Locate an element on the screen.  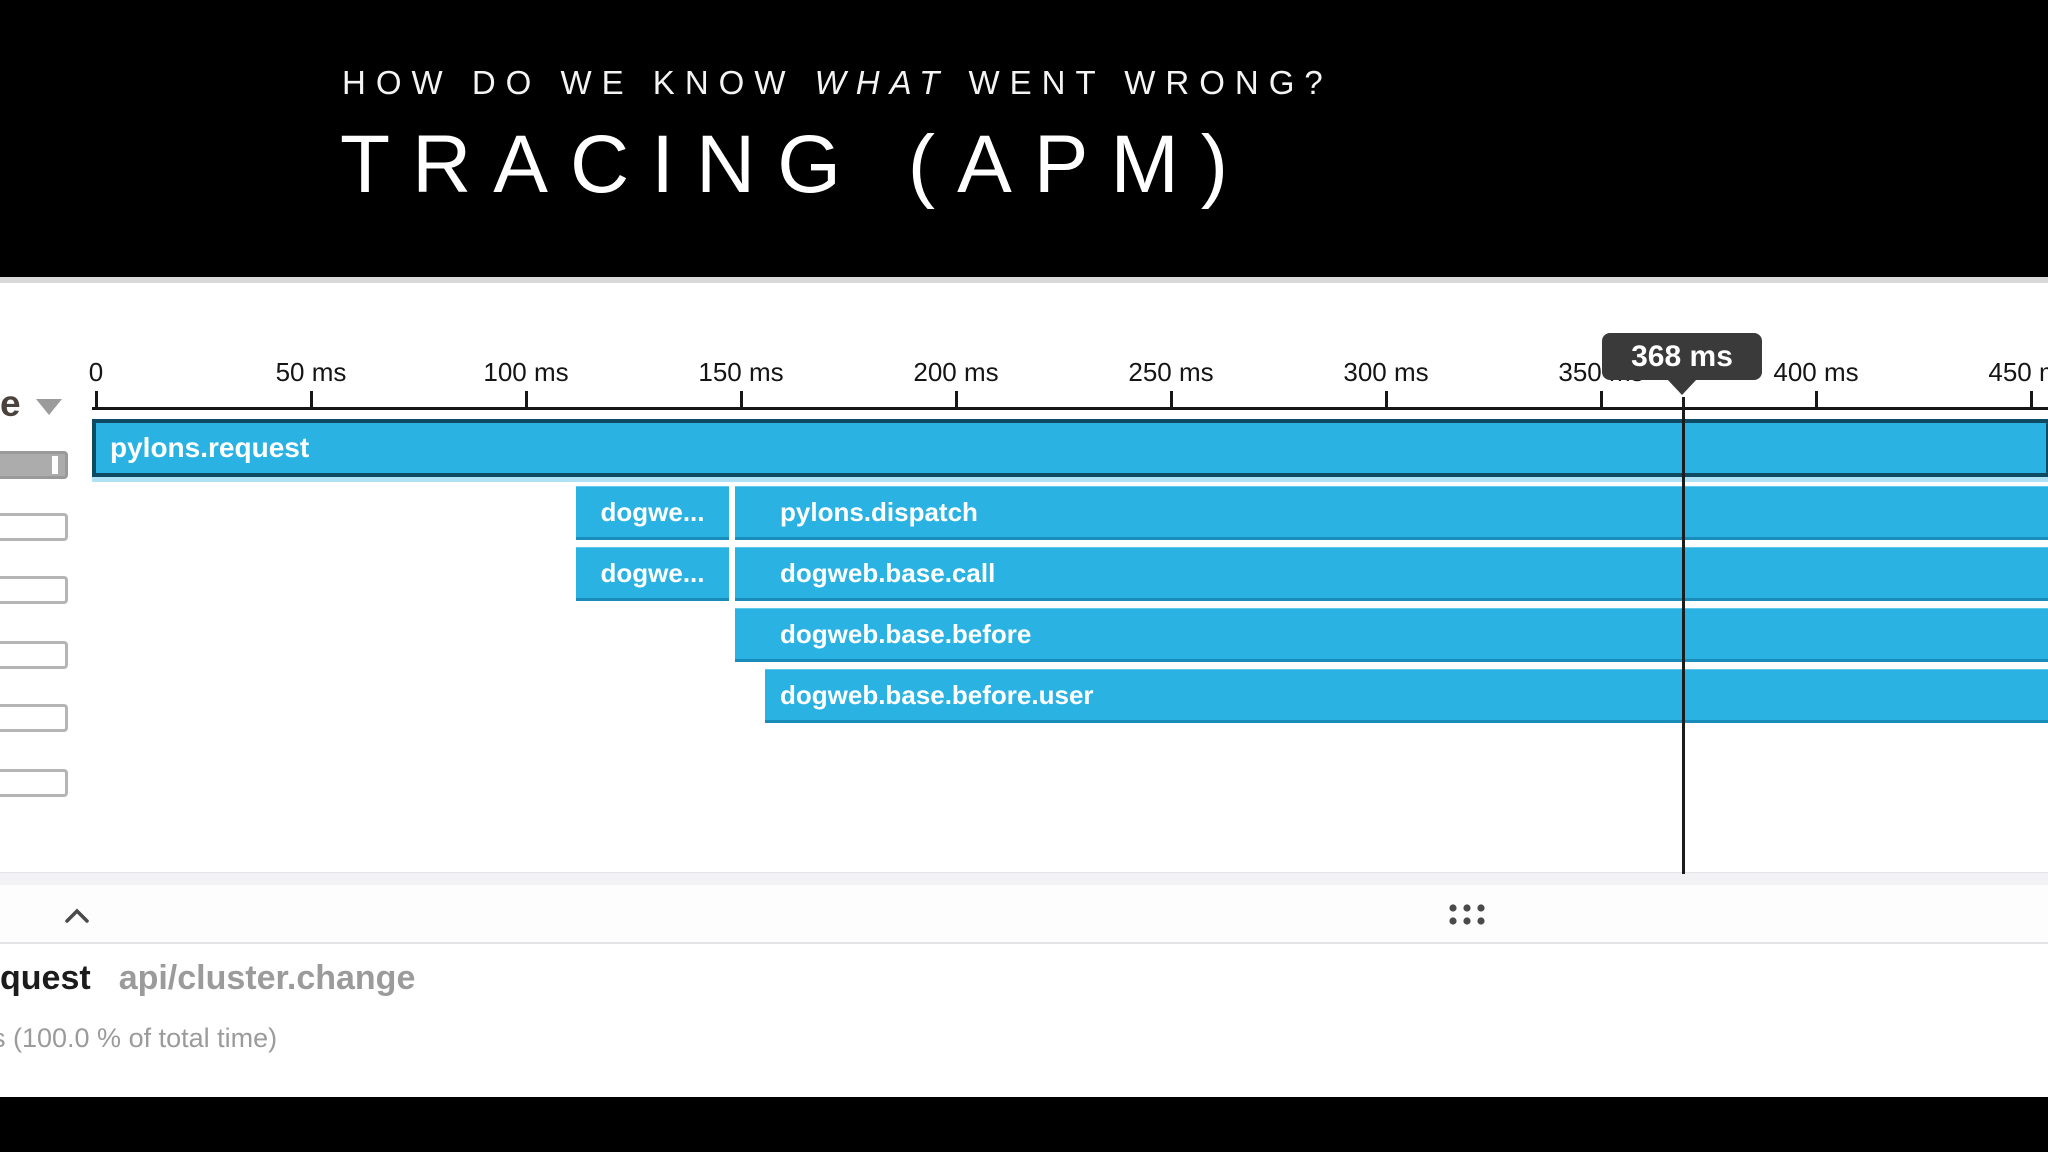
ruler-tick-label: 400 ms is located at coordinates (1816, 372).